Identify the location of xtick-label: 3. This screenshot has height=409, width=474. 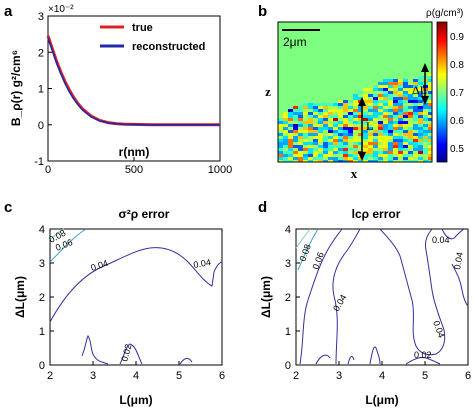
(339, 376).